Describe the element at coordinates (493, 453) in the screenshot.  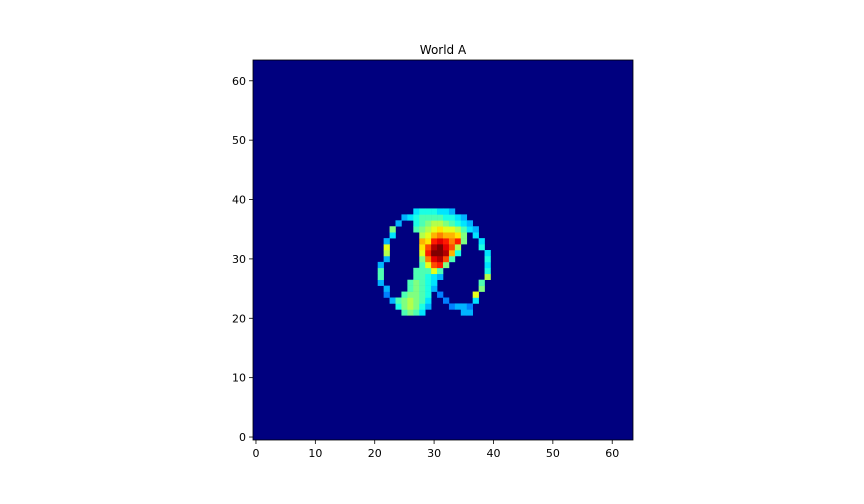
I see `x-tick-label: 40` at that location.